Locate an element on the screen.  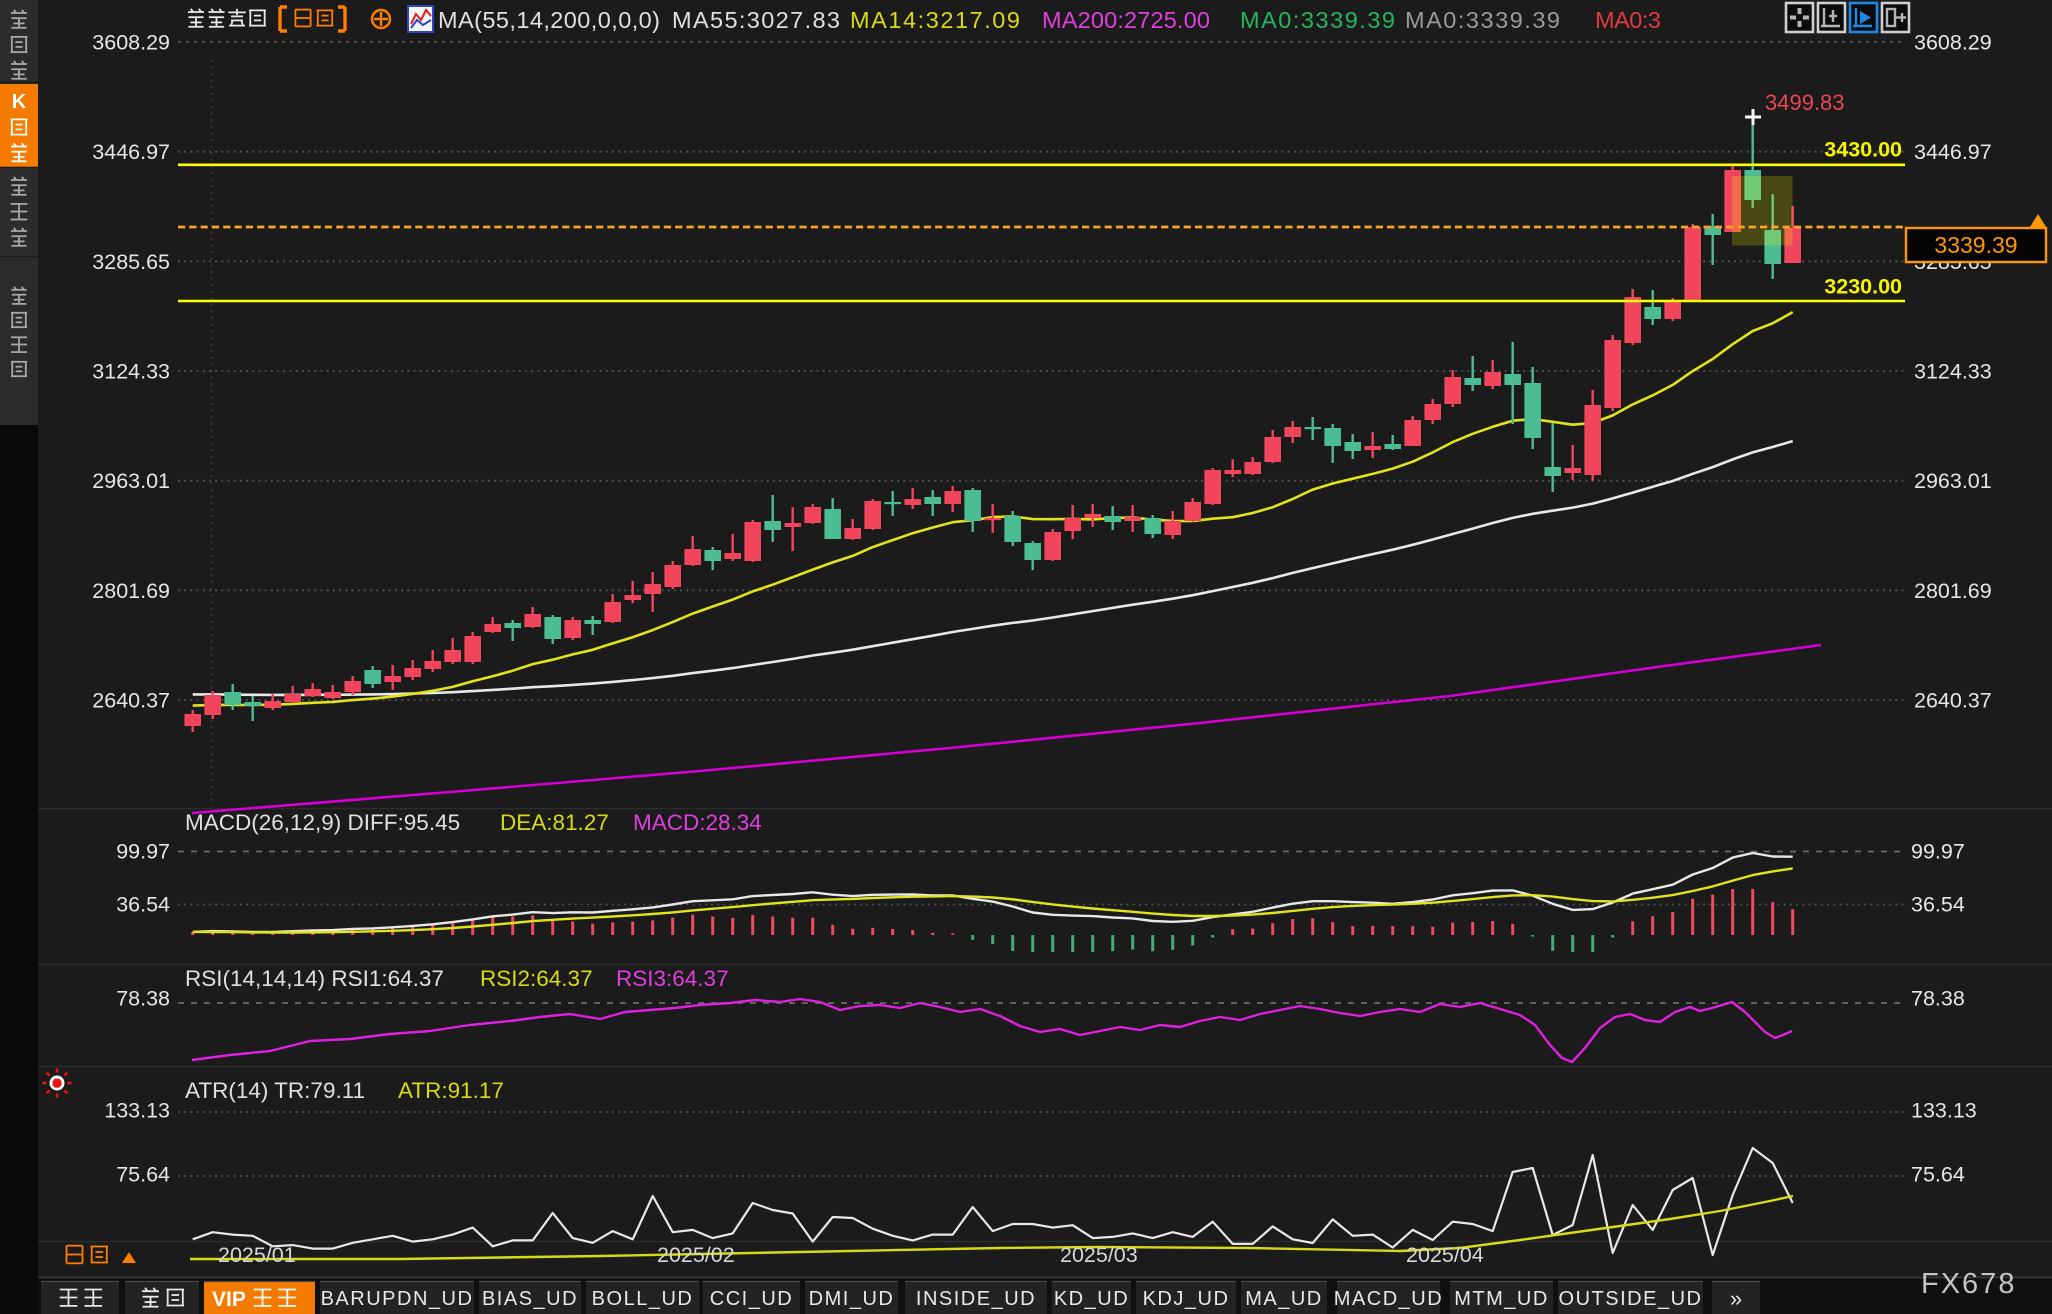
svg-text: RSI2:64.37 is located at coordinates (536, 978).